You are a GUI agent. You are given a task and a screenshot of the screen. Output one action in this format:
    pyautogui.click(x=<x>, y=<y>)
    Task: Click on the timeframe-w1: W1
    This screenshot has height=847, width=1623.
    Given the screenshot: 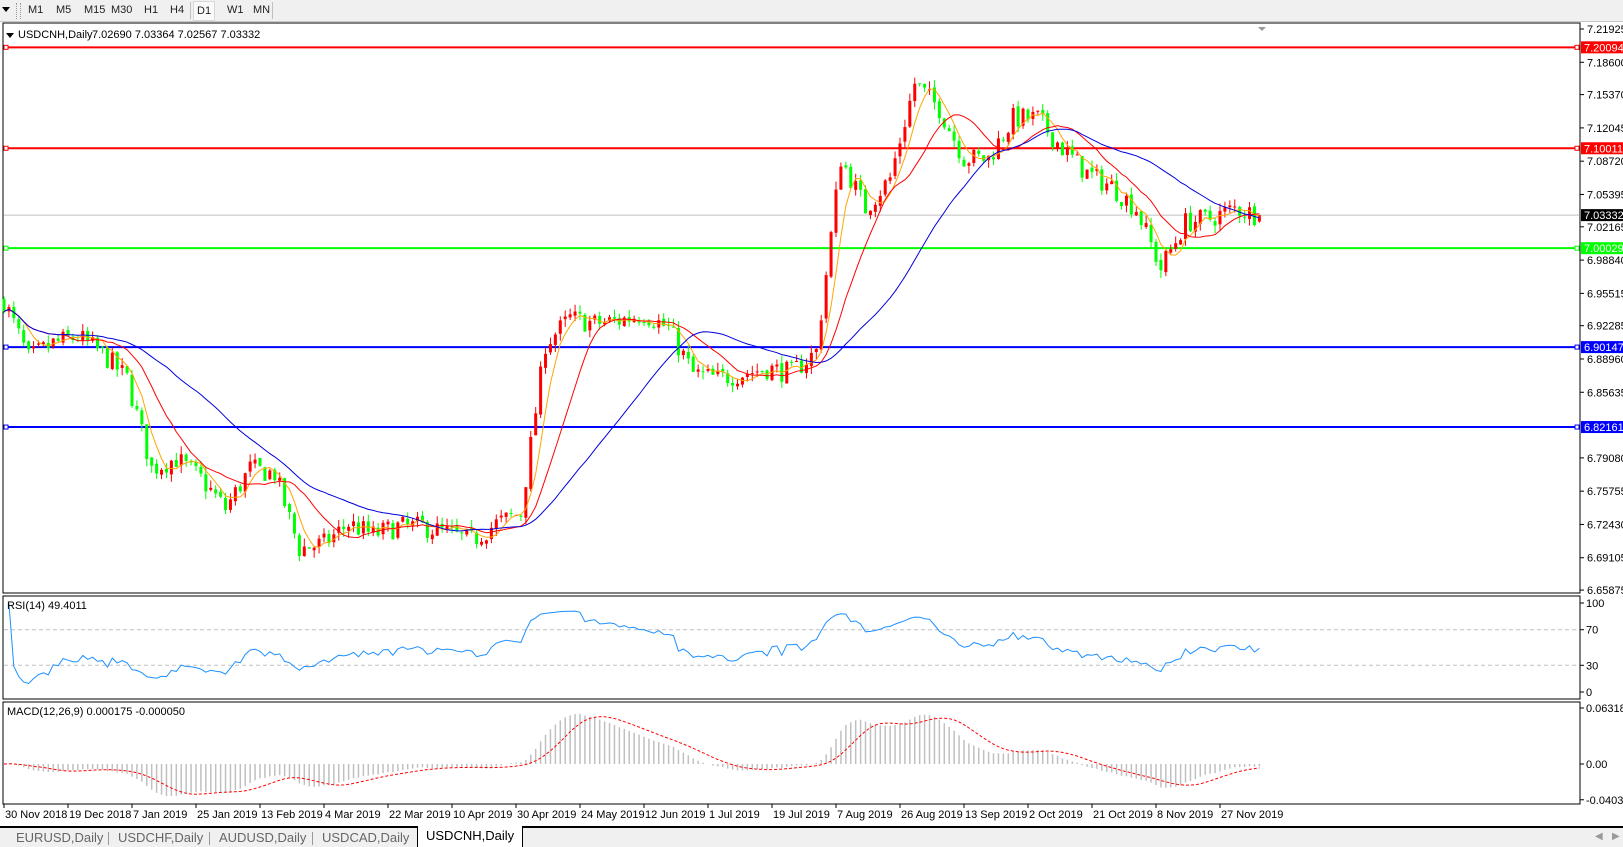 What is the action you would take?
    pyautogui.click(x=235, y=10)
    